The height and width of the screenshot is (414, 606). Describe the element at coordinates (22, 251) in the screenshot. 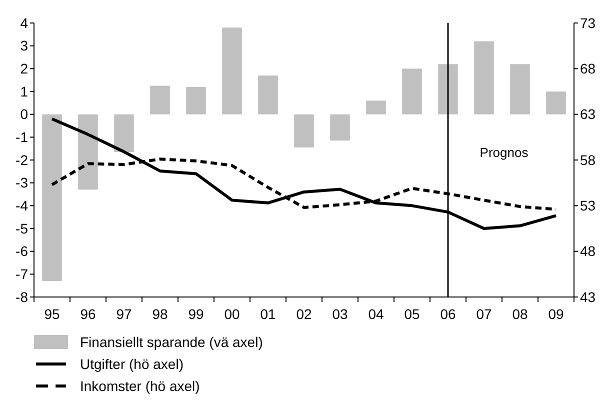

I see `y-tick-label: -6` at that location.